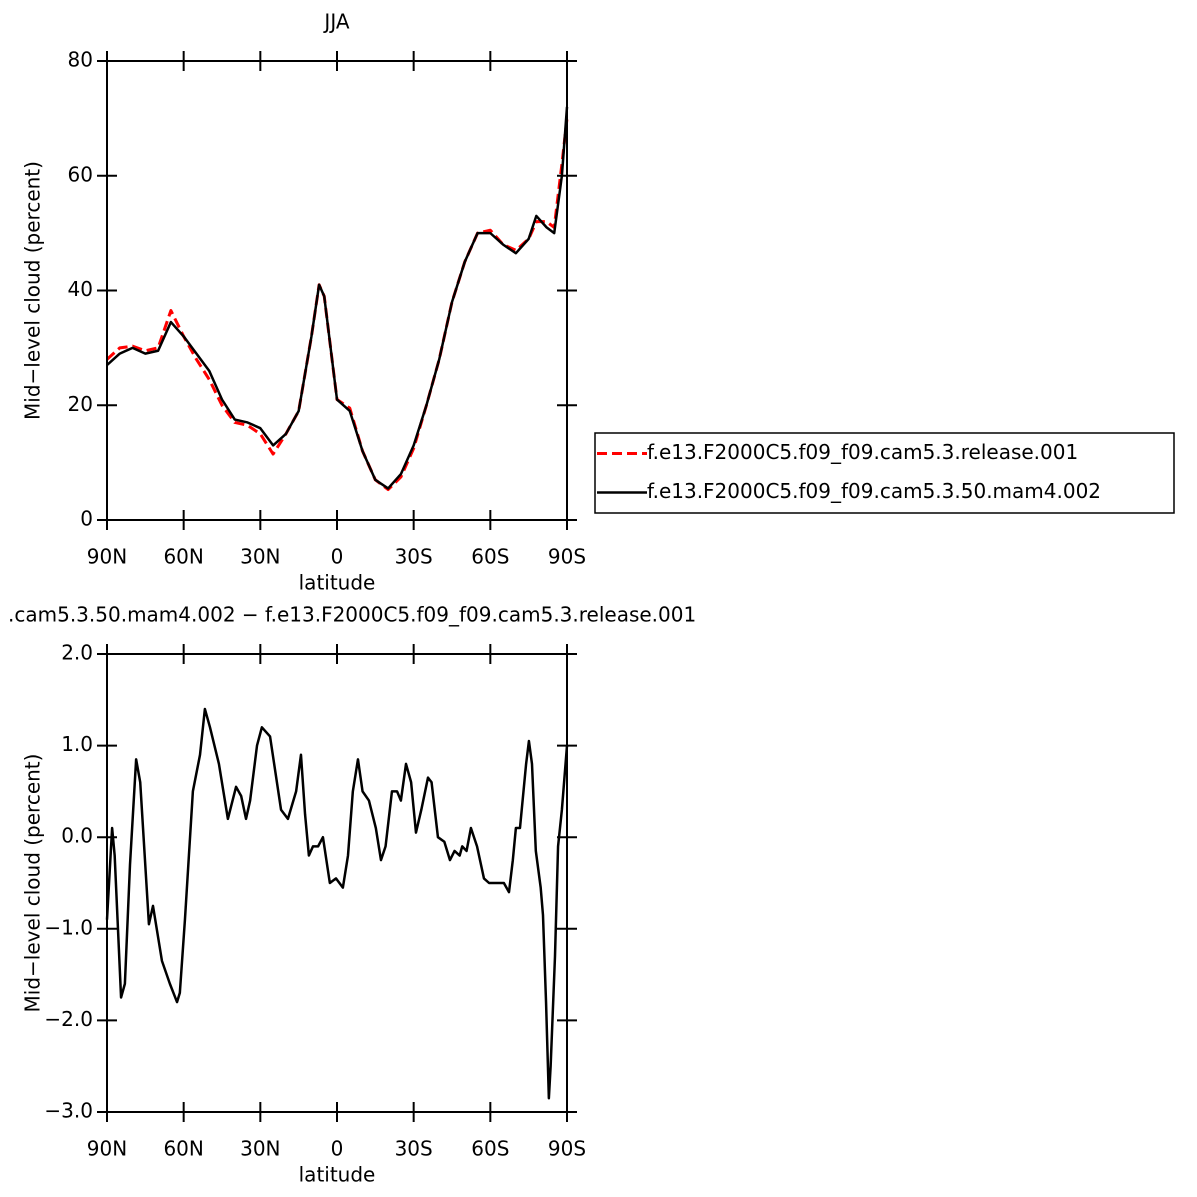 Image resolution: width=1197 pixels, height=1197 pixels. Describe the element at coordinates (80, 174) in the screenshot. I see `y-tick-label: 60` at that location.